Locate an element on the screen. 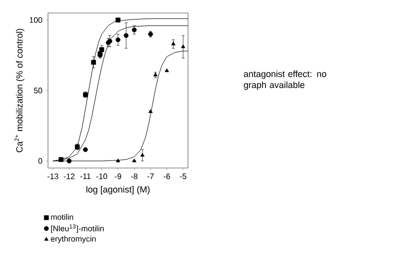 The width and height of the screenshot is (399, 275). x-axis-title: log [agonist] (M) is located at coordinates (118, 190).